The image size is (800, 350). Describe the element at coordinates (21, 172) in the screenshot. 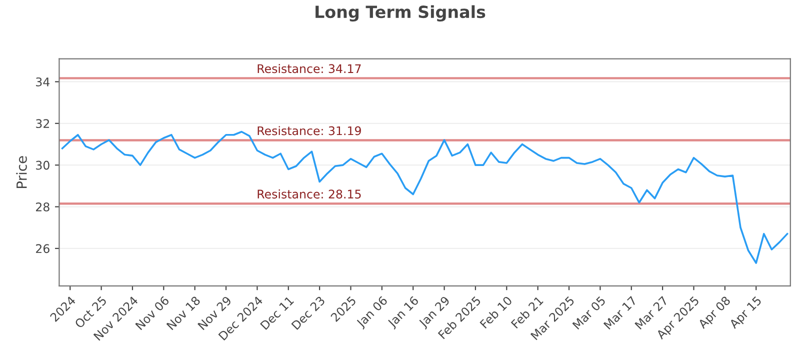

I see `y-axis-title: Price` at that location.